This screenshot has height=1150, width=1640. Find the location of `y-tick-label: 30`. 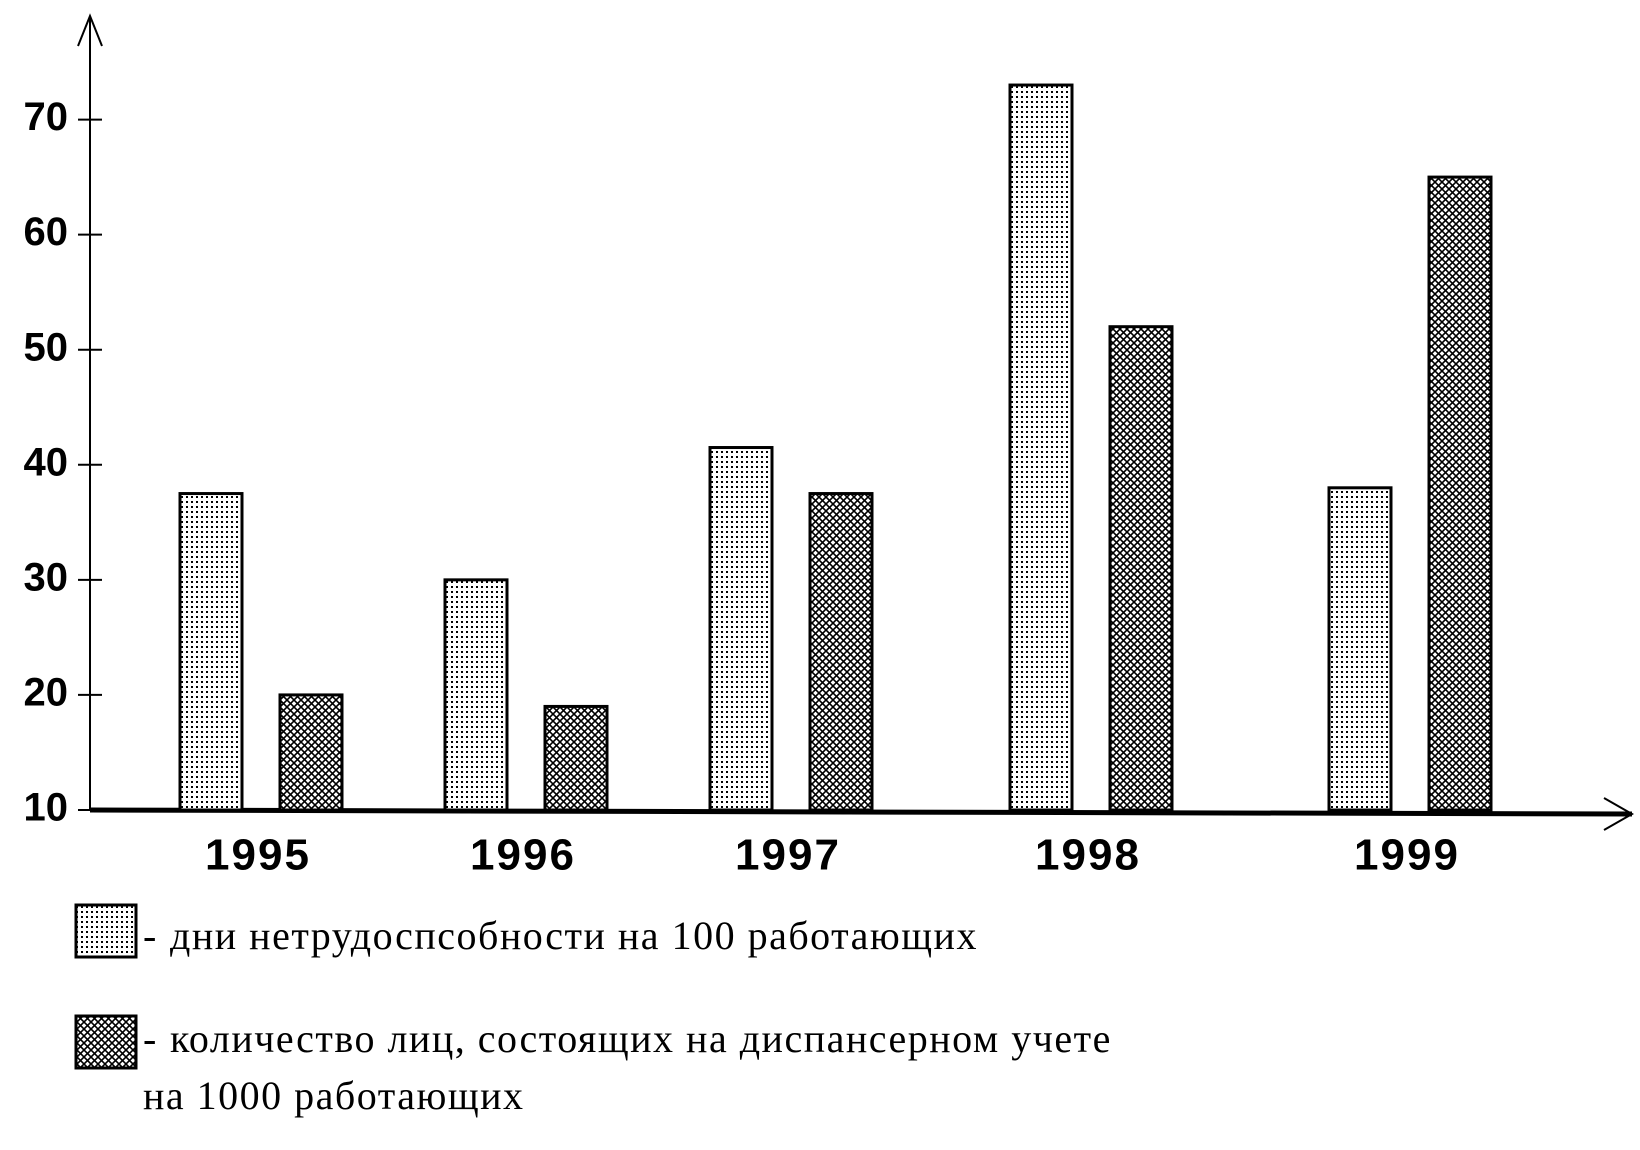

y-tick-label: 30 is located at coordinates (46, 577).